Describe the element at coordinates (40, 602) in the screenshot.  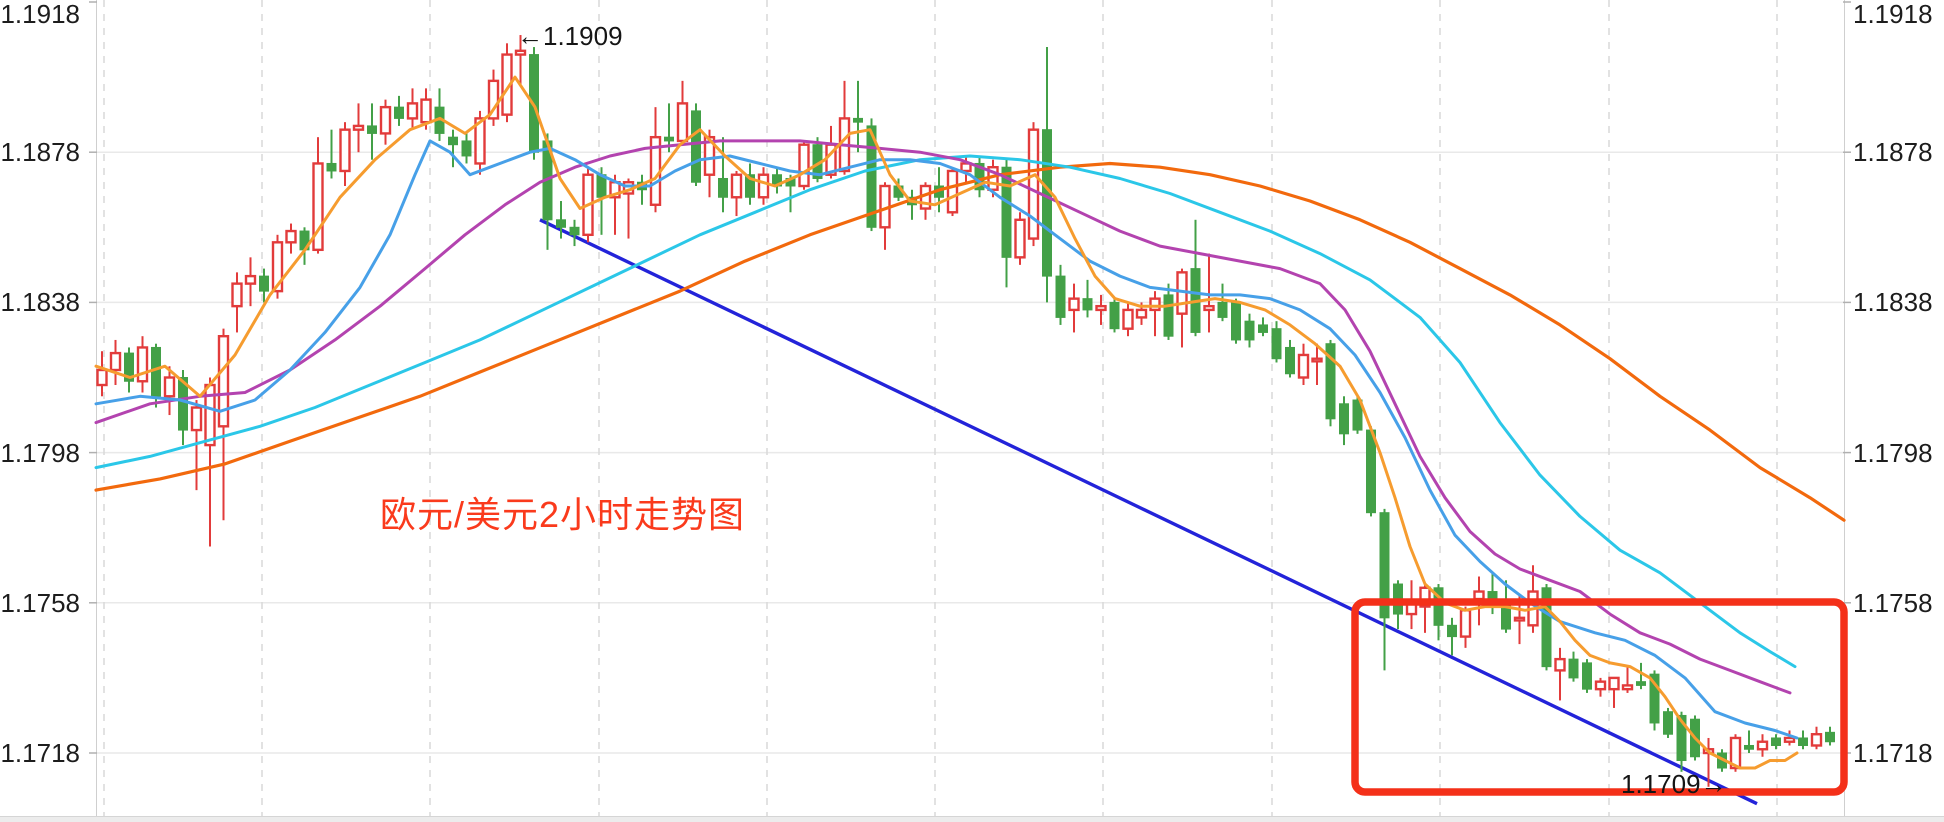
I see `y-axis-label-left: 1.1758` at that location.